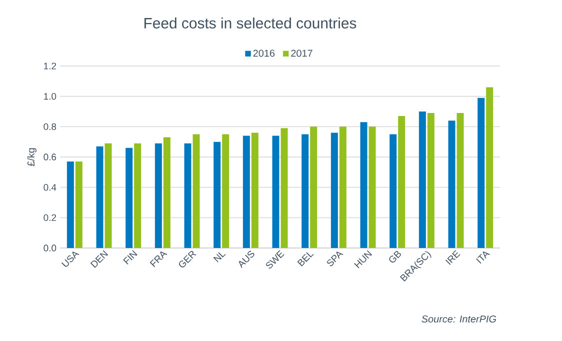 This screenshot has height=341, width=562. What do you see at coordinates (50, 157) in the screenshot?
I see `y-tick-label: 0.6` at bounding box center [50, 157].